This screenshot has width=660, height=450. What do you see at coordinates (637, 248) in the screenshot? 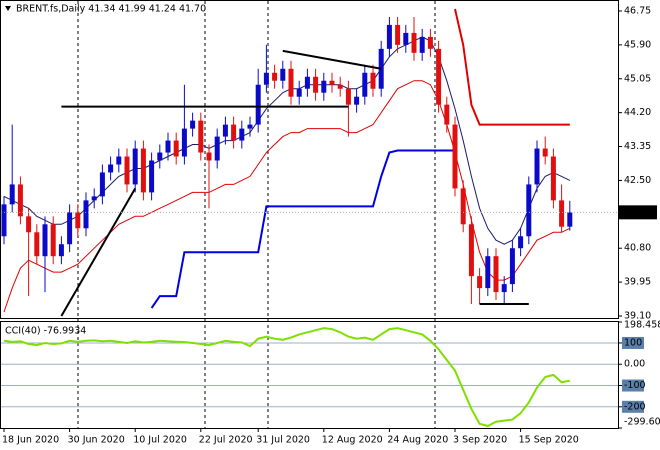
I see `y-tick-label: 40.80` at bounding box center [637, 248].